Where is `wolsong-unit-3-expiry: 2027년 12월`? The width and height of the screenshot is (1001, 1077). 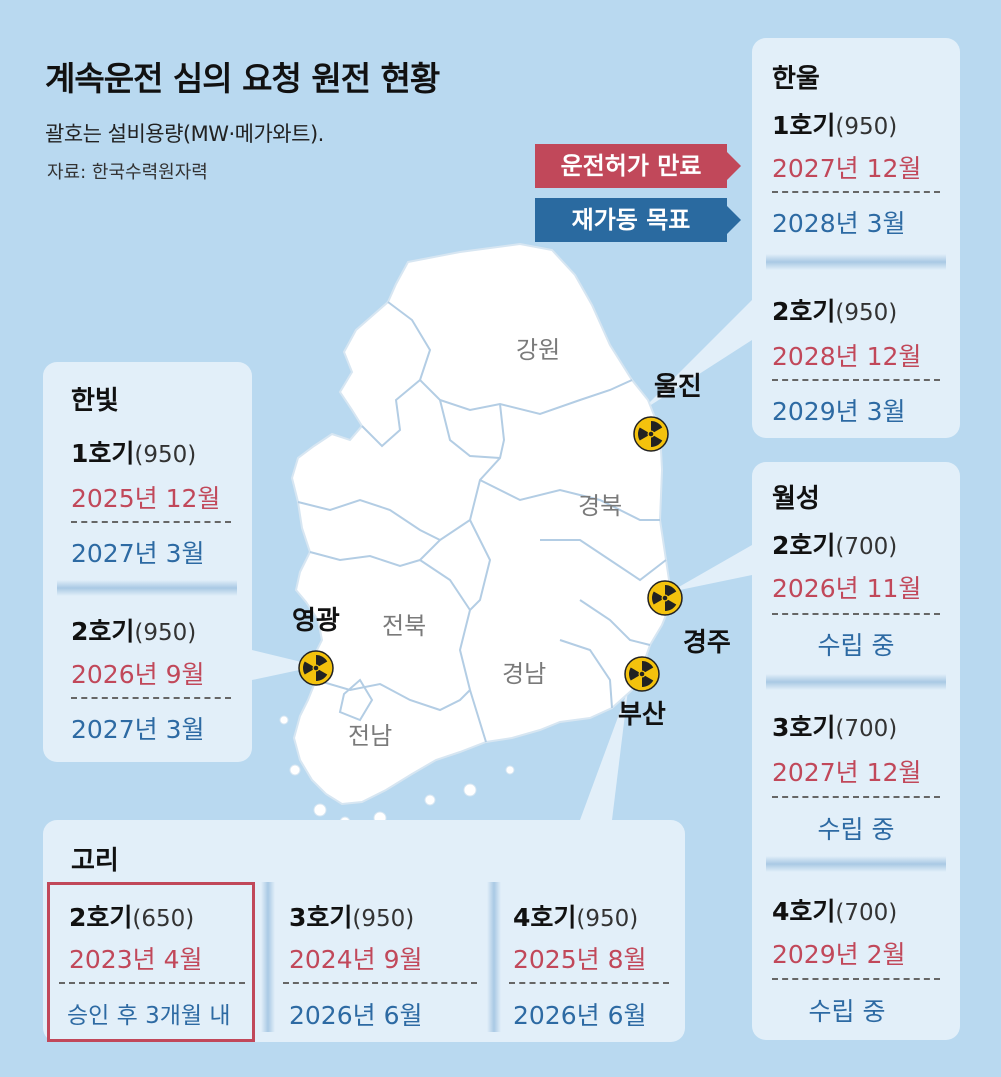 wolsong-unit-3-expiry: 2027년 12월 is located at coordinates (847, 772).